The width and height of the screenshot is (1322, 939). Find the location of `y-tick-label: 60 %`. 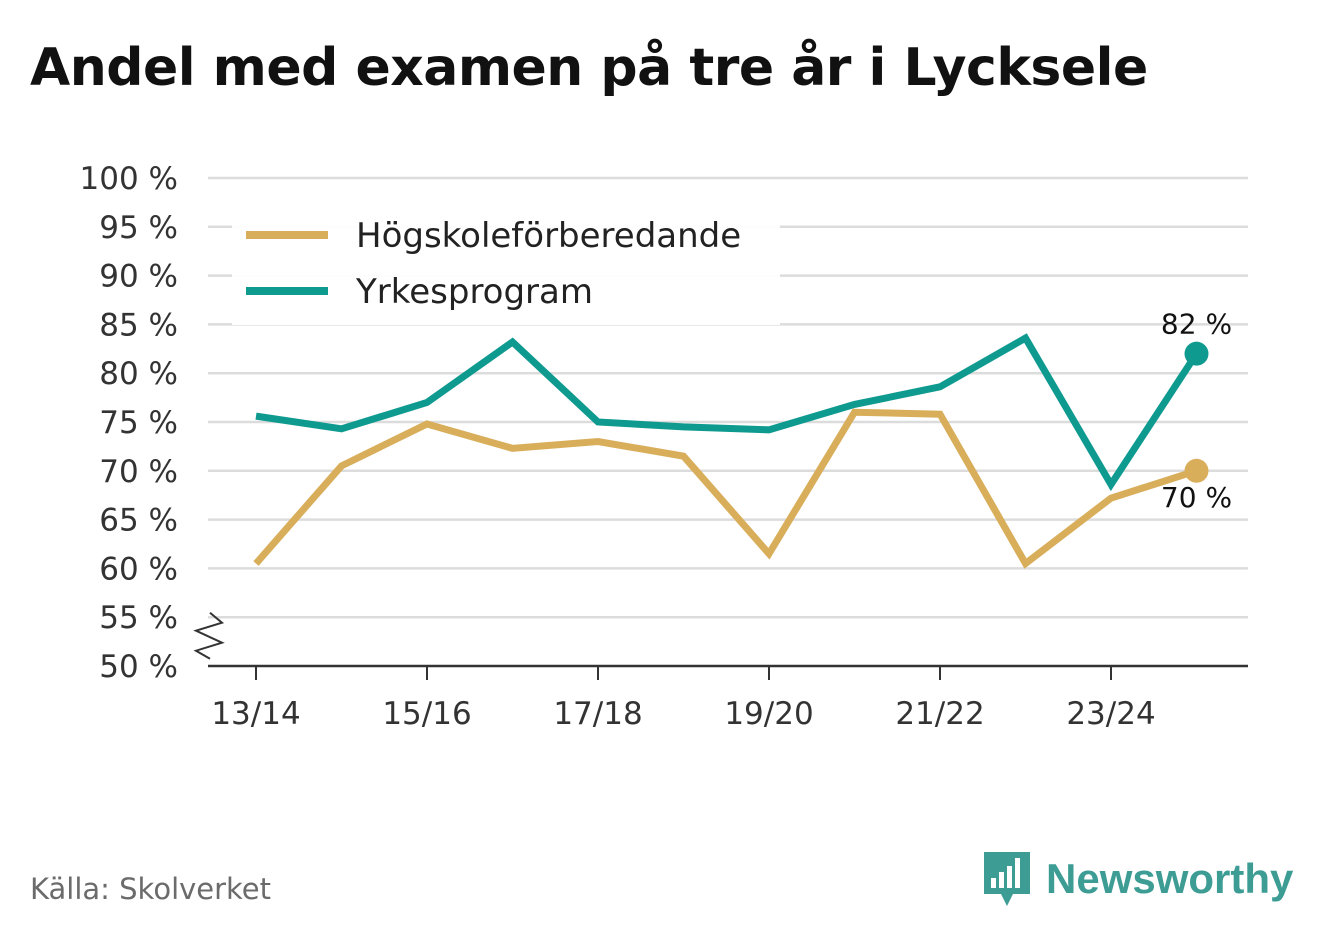

y-tick-label: 60 % is located at coordinates (138, 569).